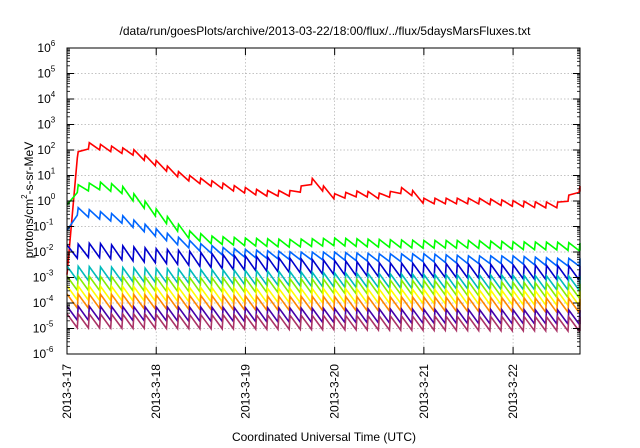 This screenshot has width=640, height=448. What do you see at coordinates (50, 222) in the screenshot?
I see `y-tick-exponent: -1` at bounding box center [50, 222].